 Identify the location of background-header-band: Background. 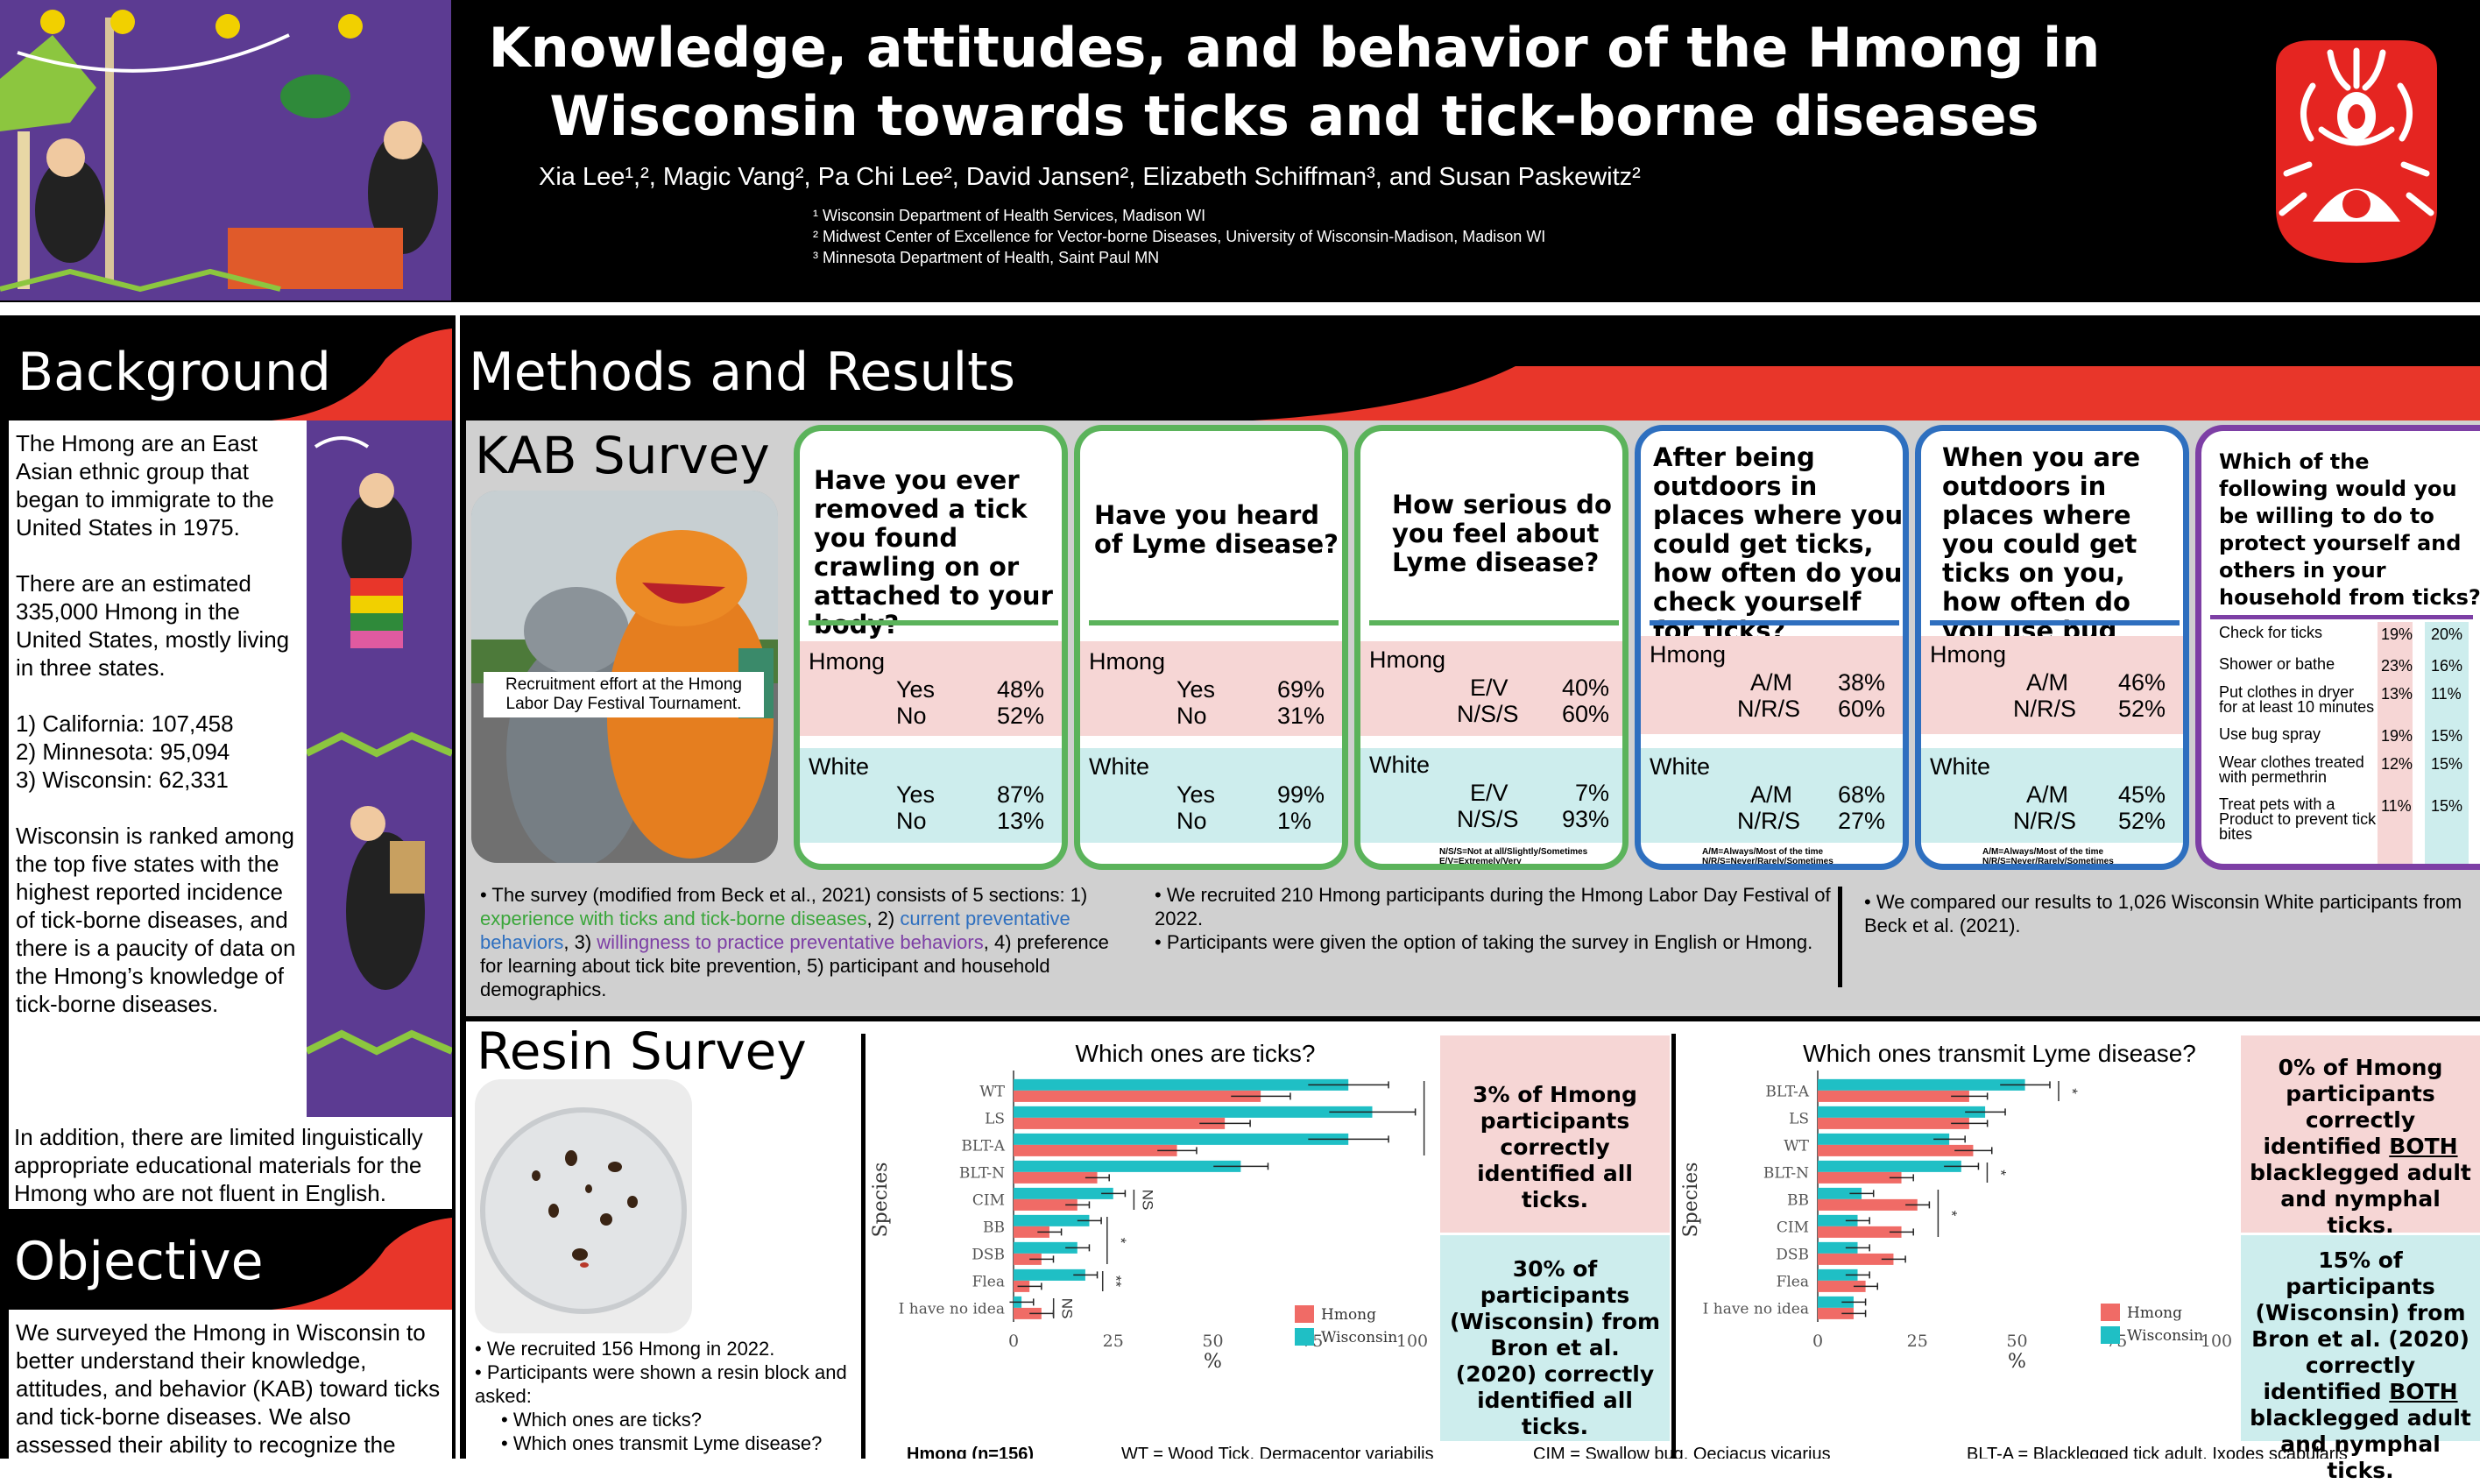
(231, 372).